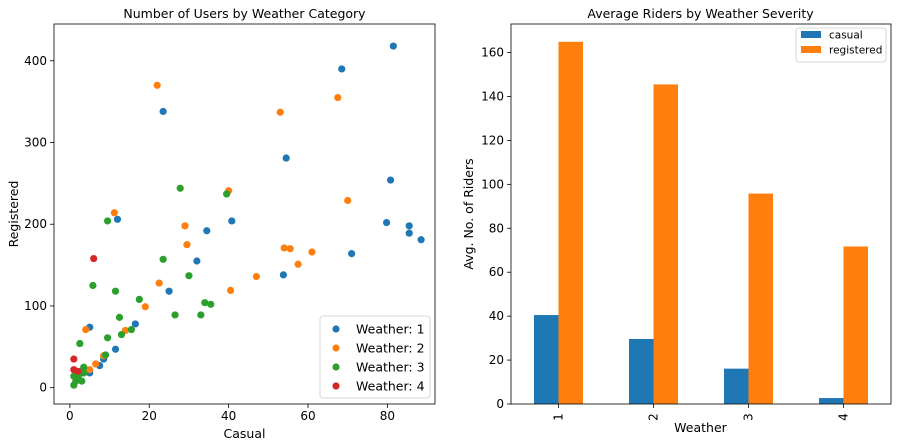 This screenshot has height=447, width=901. What do you see at coordinates (492, 184) in the screenshot?
I see `bar-y-tick-label: 100` at bounding box center [492, 184].